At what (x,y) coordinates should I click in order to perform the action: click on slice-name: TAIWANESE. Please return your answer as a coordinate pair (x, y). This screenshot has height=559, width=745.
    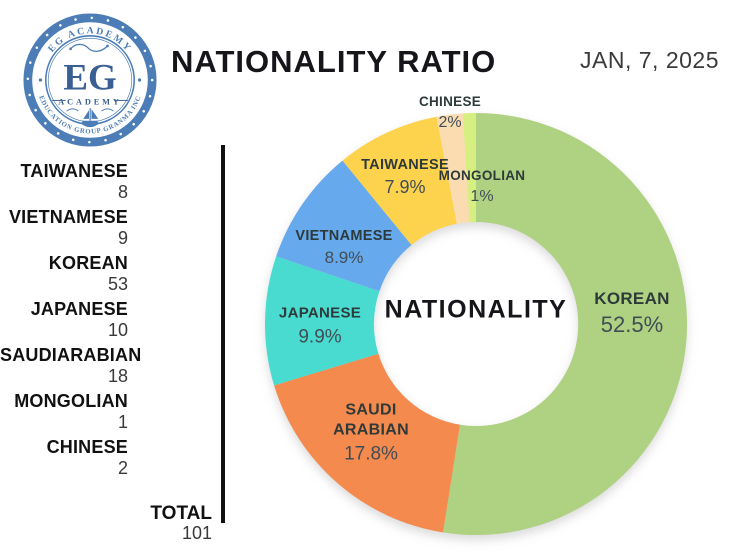
    Looking at the image, I should click on (405, 165).